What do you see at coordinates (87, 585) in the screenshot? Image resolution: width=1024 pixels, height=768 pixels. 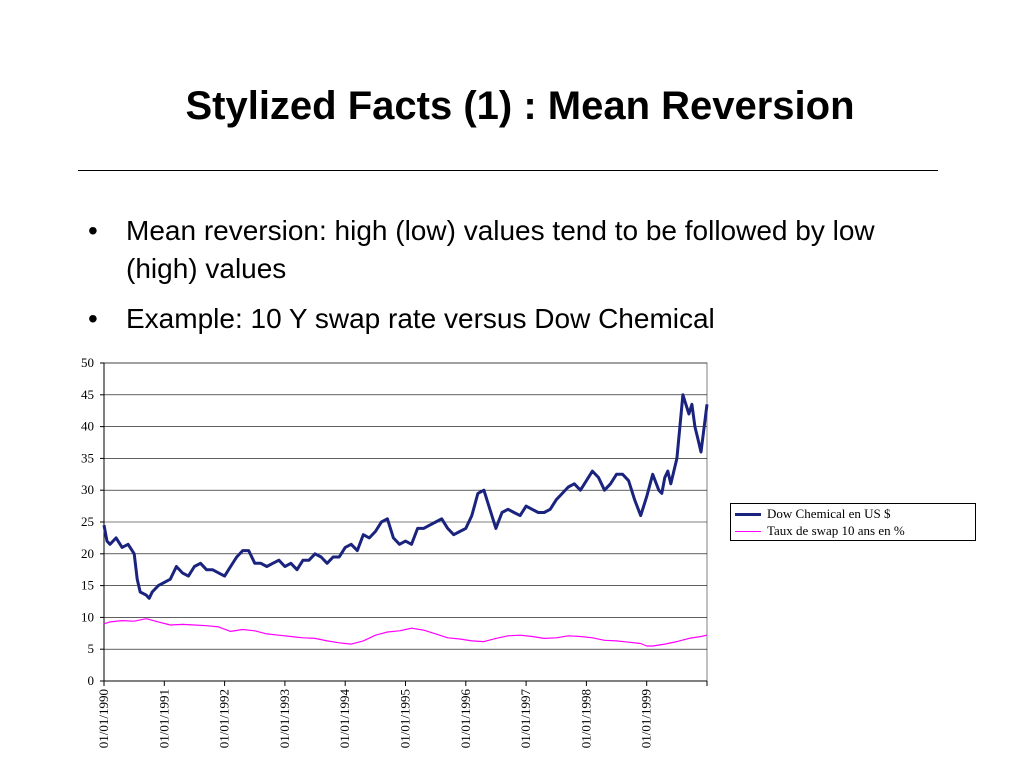 I see `y-tick-label: 15` at bounding box center [87, 585].